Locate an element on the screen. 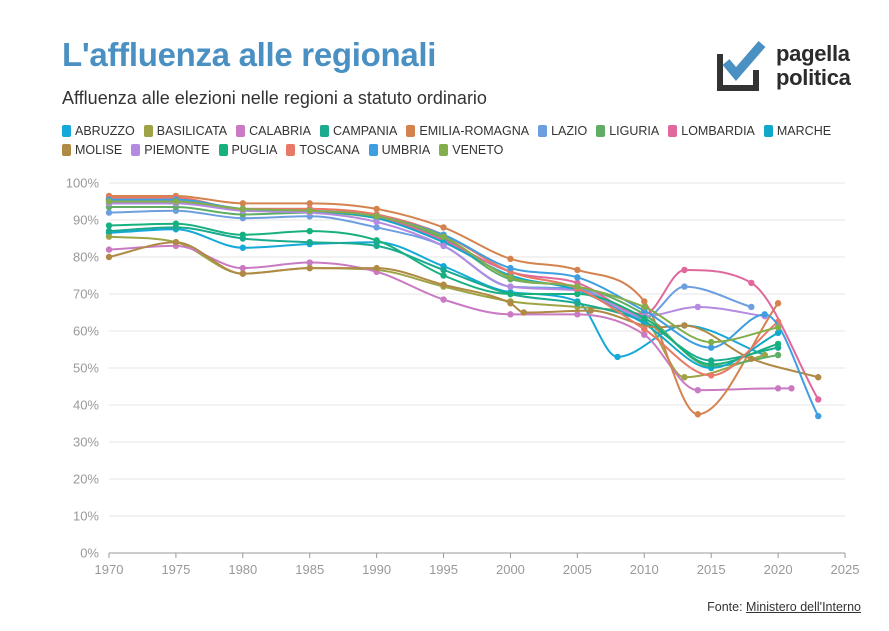 The height and width of the screenshot is (631, 889). y-tick-label: 20% is located at coordinates (86, 479).